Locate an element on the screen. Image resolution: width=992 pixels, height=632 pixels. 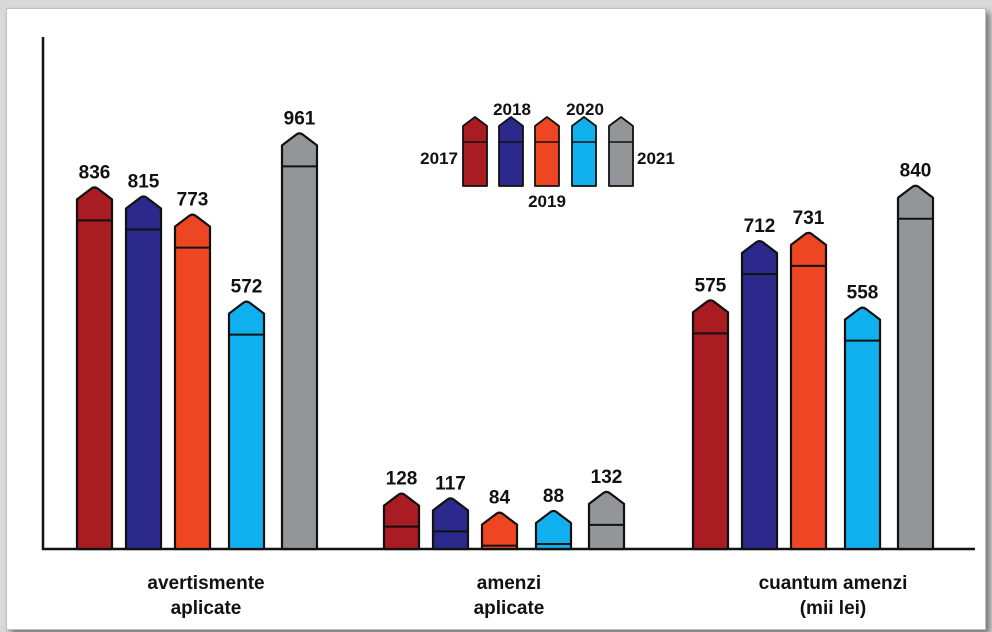
category-label-2-0: cuantum amenzi is located at coordinates (833, 583).